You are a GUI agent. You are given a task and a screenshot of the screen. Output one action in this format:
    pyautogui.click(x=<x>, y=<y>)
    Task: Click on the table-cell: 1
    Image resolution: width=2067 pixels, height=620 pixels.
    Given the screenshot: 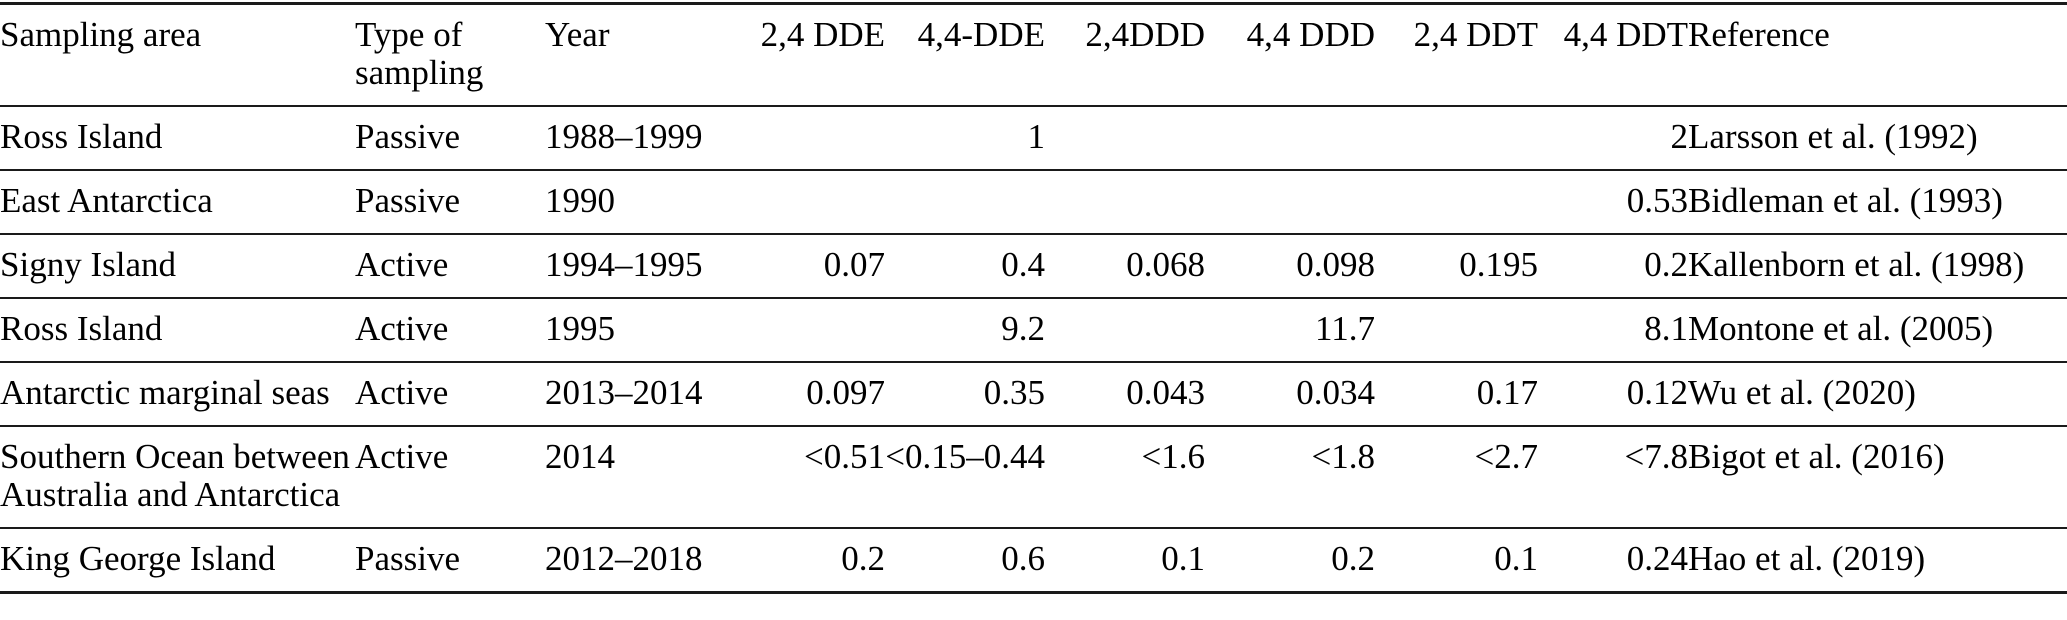 What is the action you would take?
    pyautogui.click(x=1036, y=136)
    